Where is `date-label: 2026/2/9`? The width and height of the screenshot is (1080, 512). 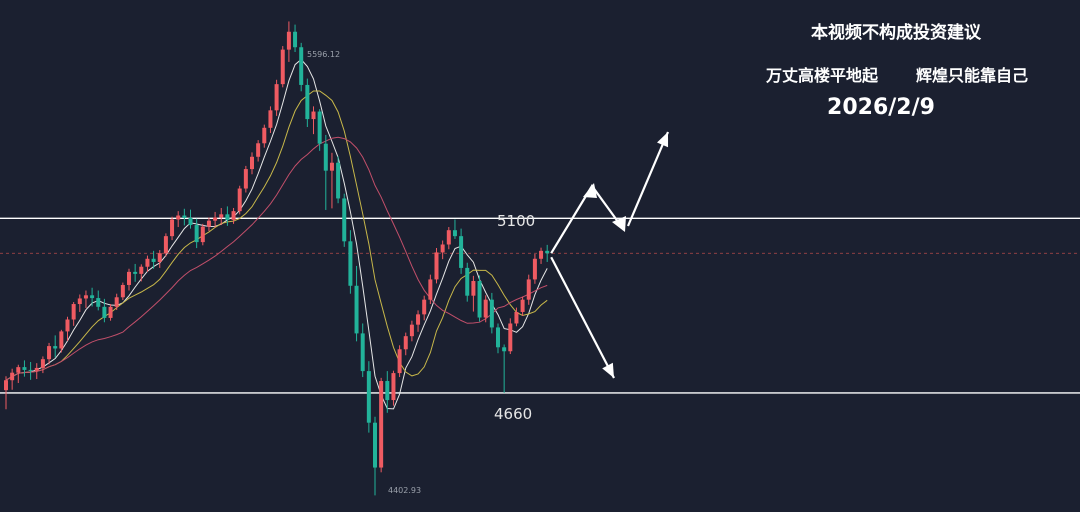 date-label: 2026/2/9 is located at coordinates (881, 107).